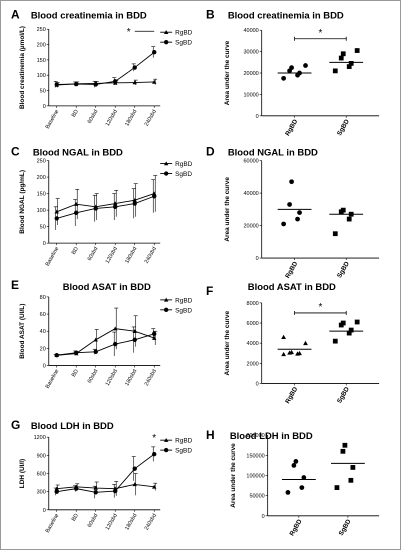  I want to click on x-tick-label: SgBD, so click(343, 395).